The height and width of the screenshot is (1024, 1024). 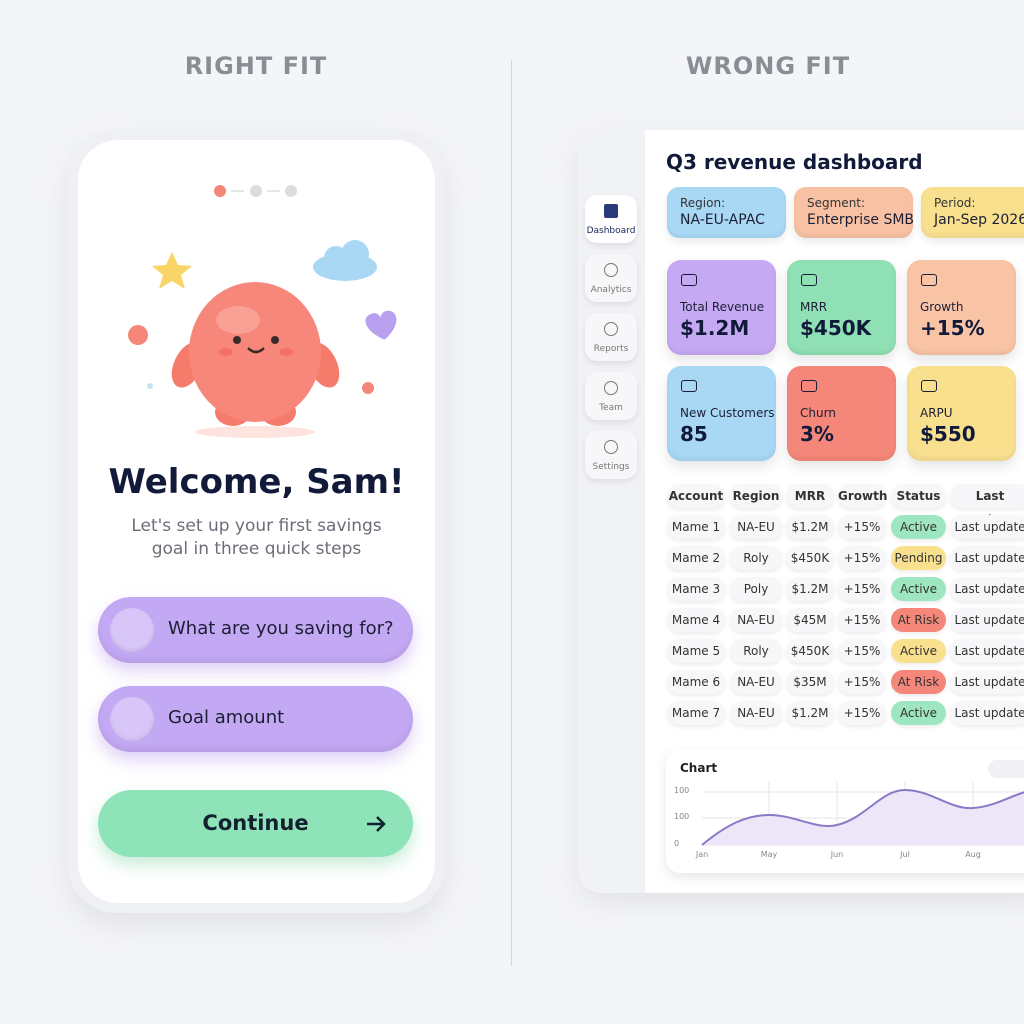 What do you see at coordinates (952, 328) in the screenshot?
I see `kpi-value: +15%` at bounding box center [952, 328].